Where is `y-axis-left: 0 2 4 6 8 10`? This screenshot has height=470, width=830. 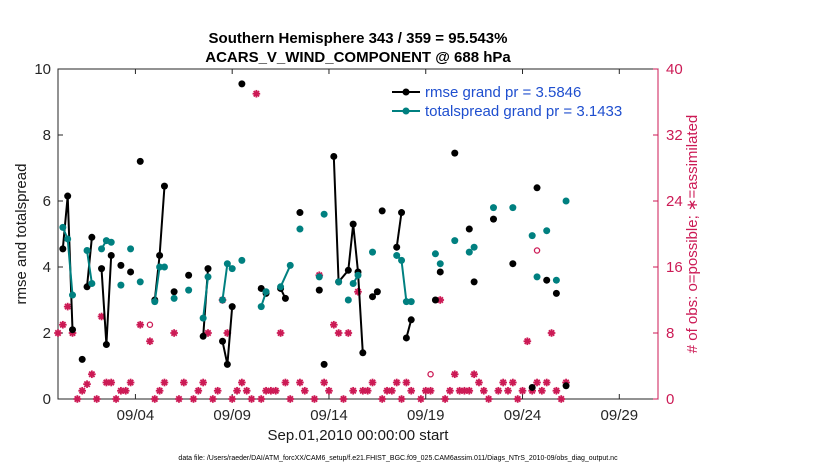 y-axis-left: 0 2 4 6 8 10 is located at coordinates (48, 234).